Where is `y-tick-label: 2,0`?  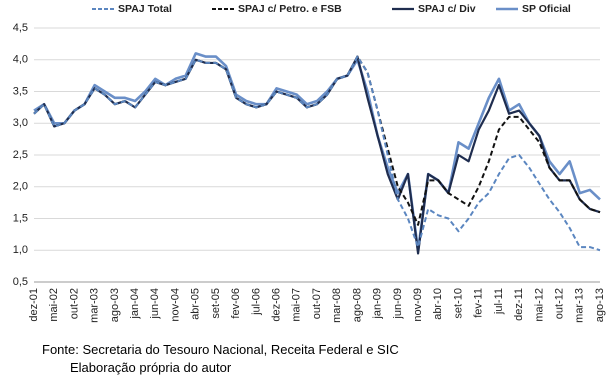 y-tick-label: 2,0 is located at coordinates (20, 187).